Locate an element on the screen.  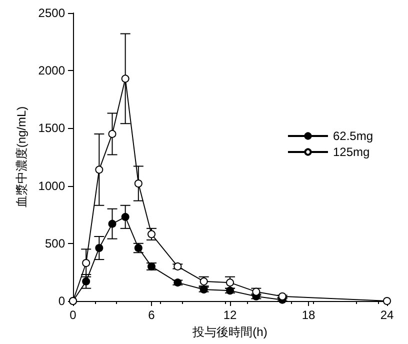
x-axis-title: 投与後時間(h) is located at coordinates (230, 331).